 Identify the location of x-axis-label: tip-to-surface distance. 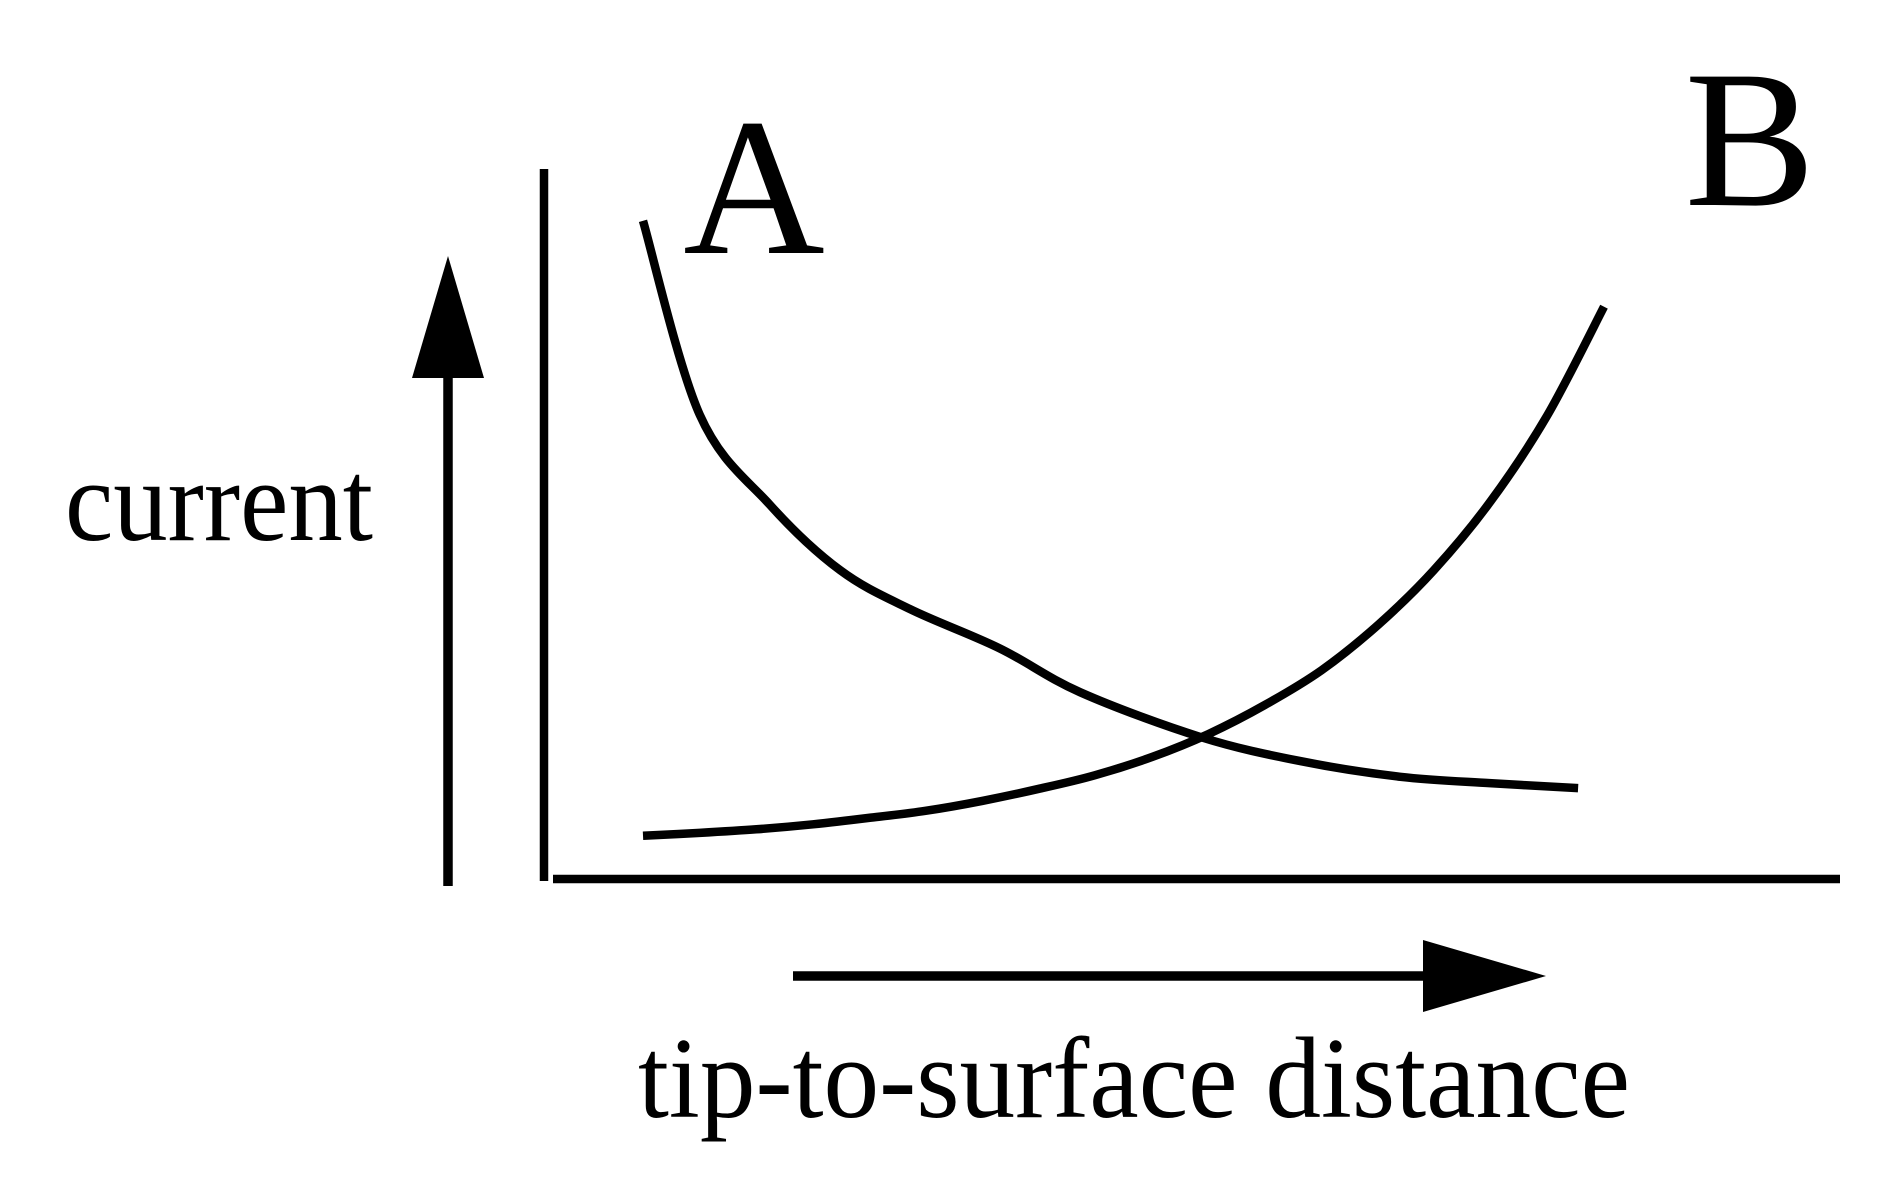
(1134, 1078).